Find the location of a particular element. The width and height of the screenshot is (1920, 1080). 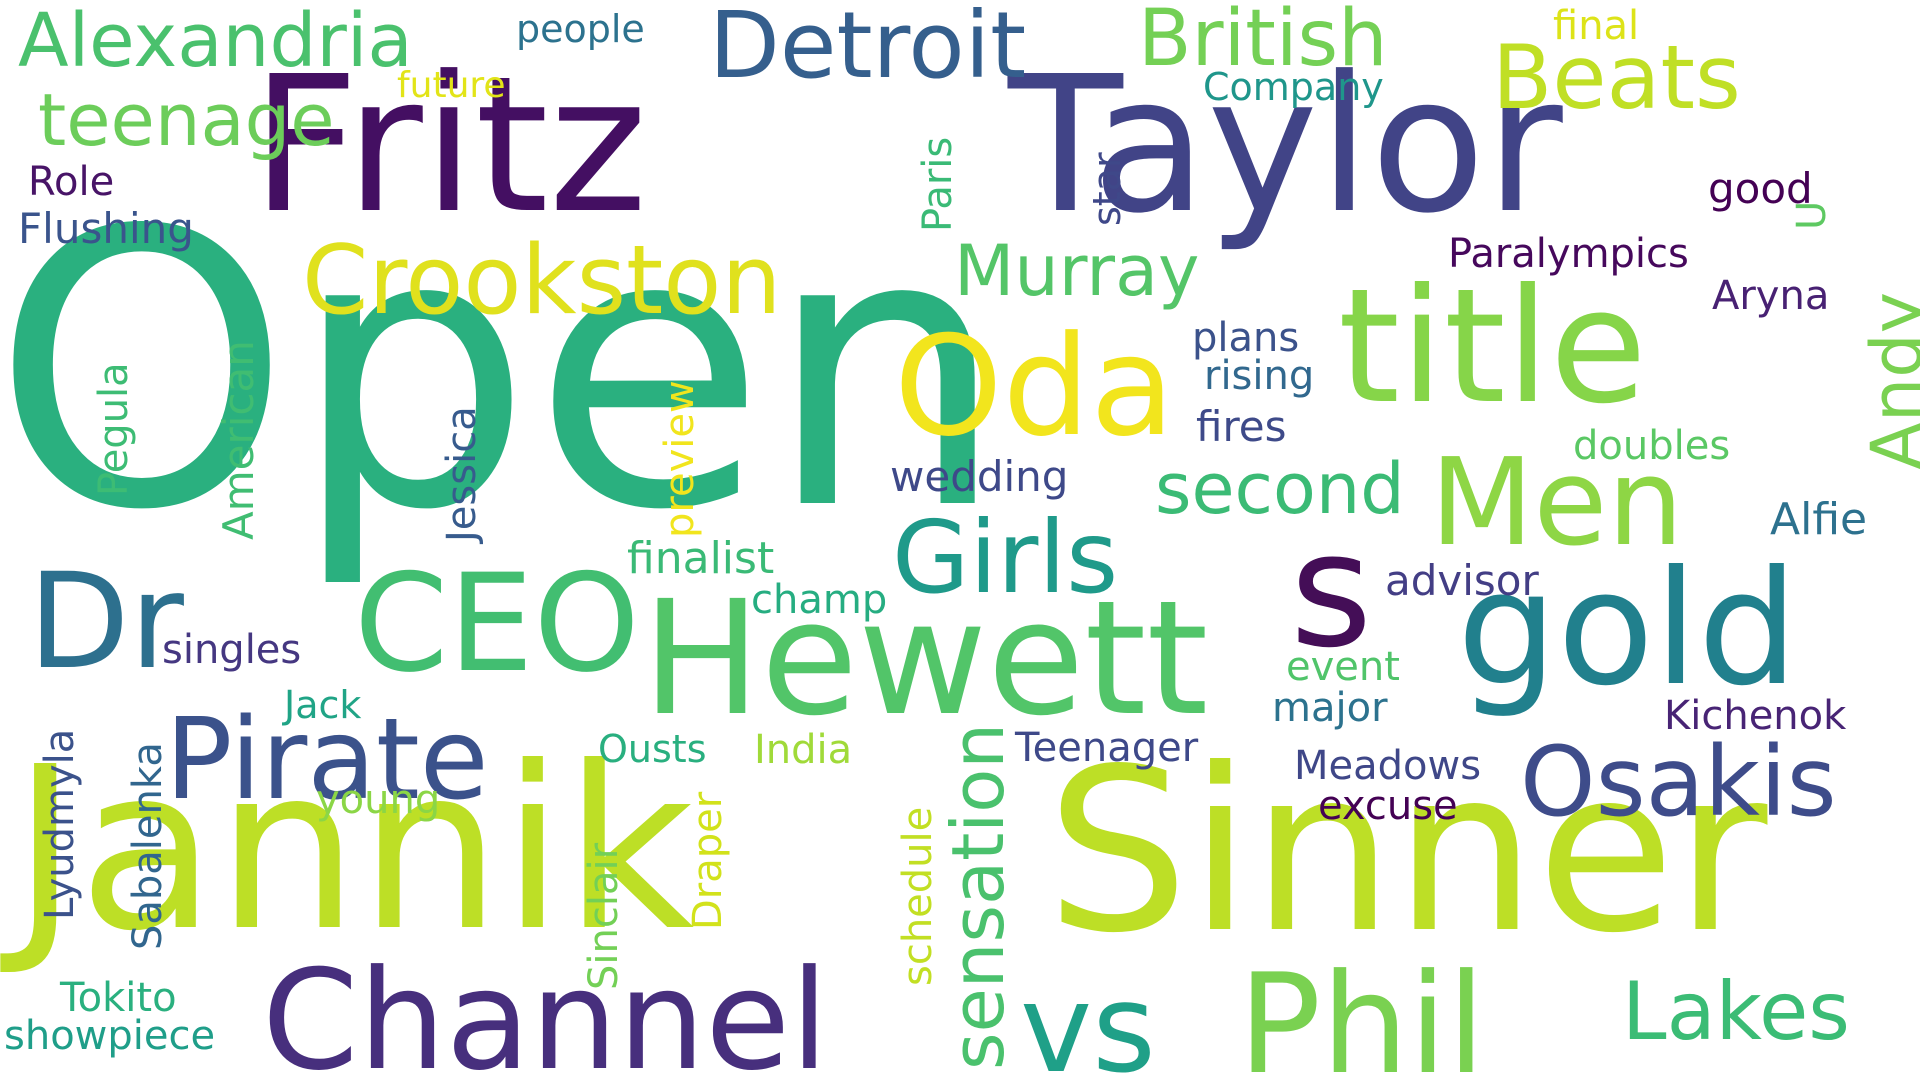

word-lakes: Lakes is located at coordinates (1736, 1011).